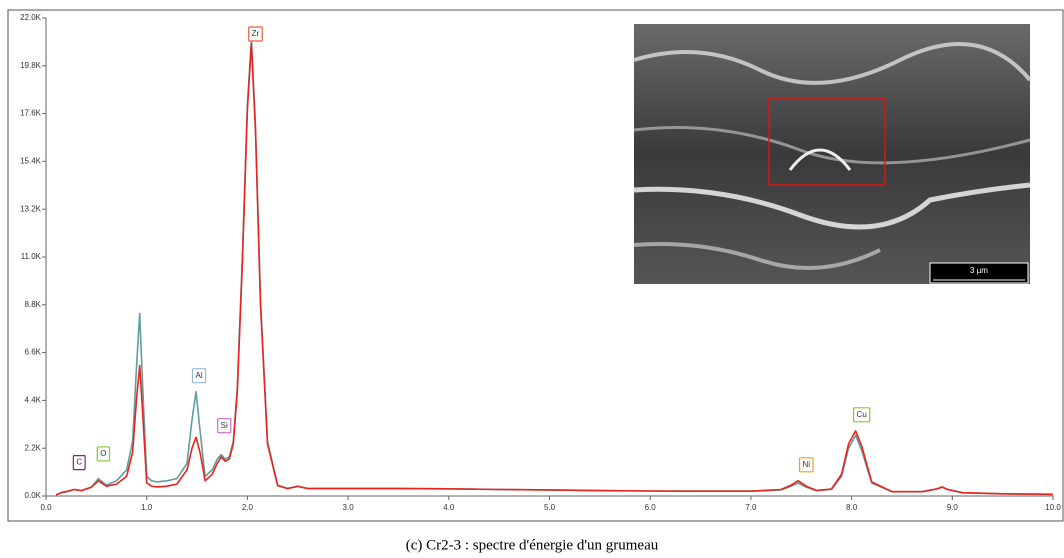 The width and height of the screenshot is (1064, 558). What do you see at coordinates (979, 270) in the screenshot?
I see `scale-bar-label: 3 µm` at bounding box center [979, 270].